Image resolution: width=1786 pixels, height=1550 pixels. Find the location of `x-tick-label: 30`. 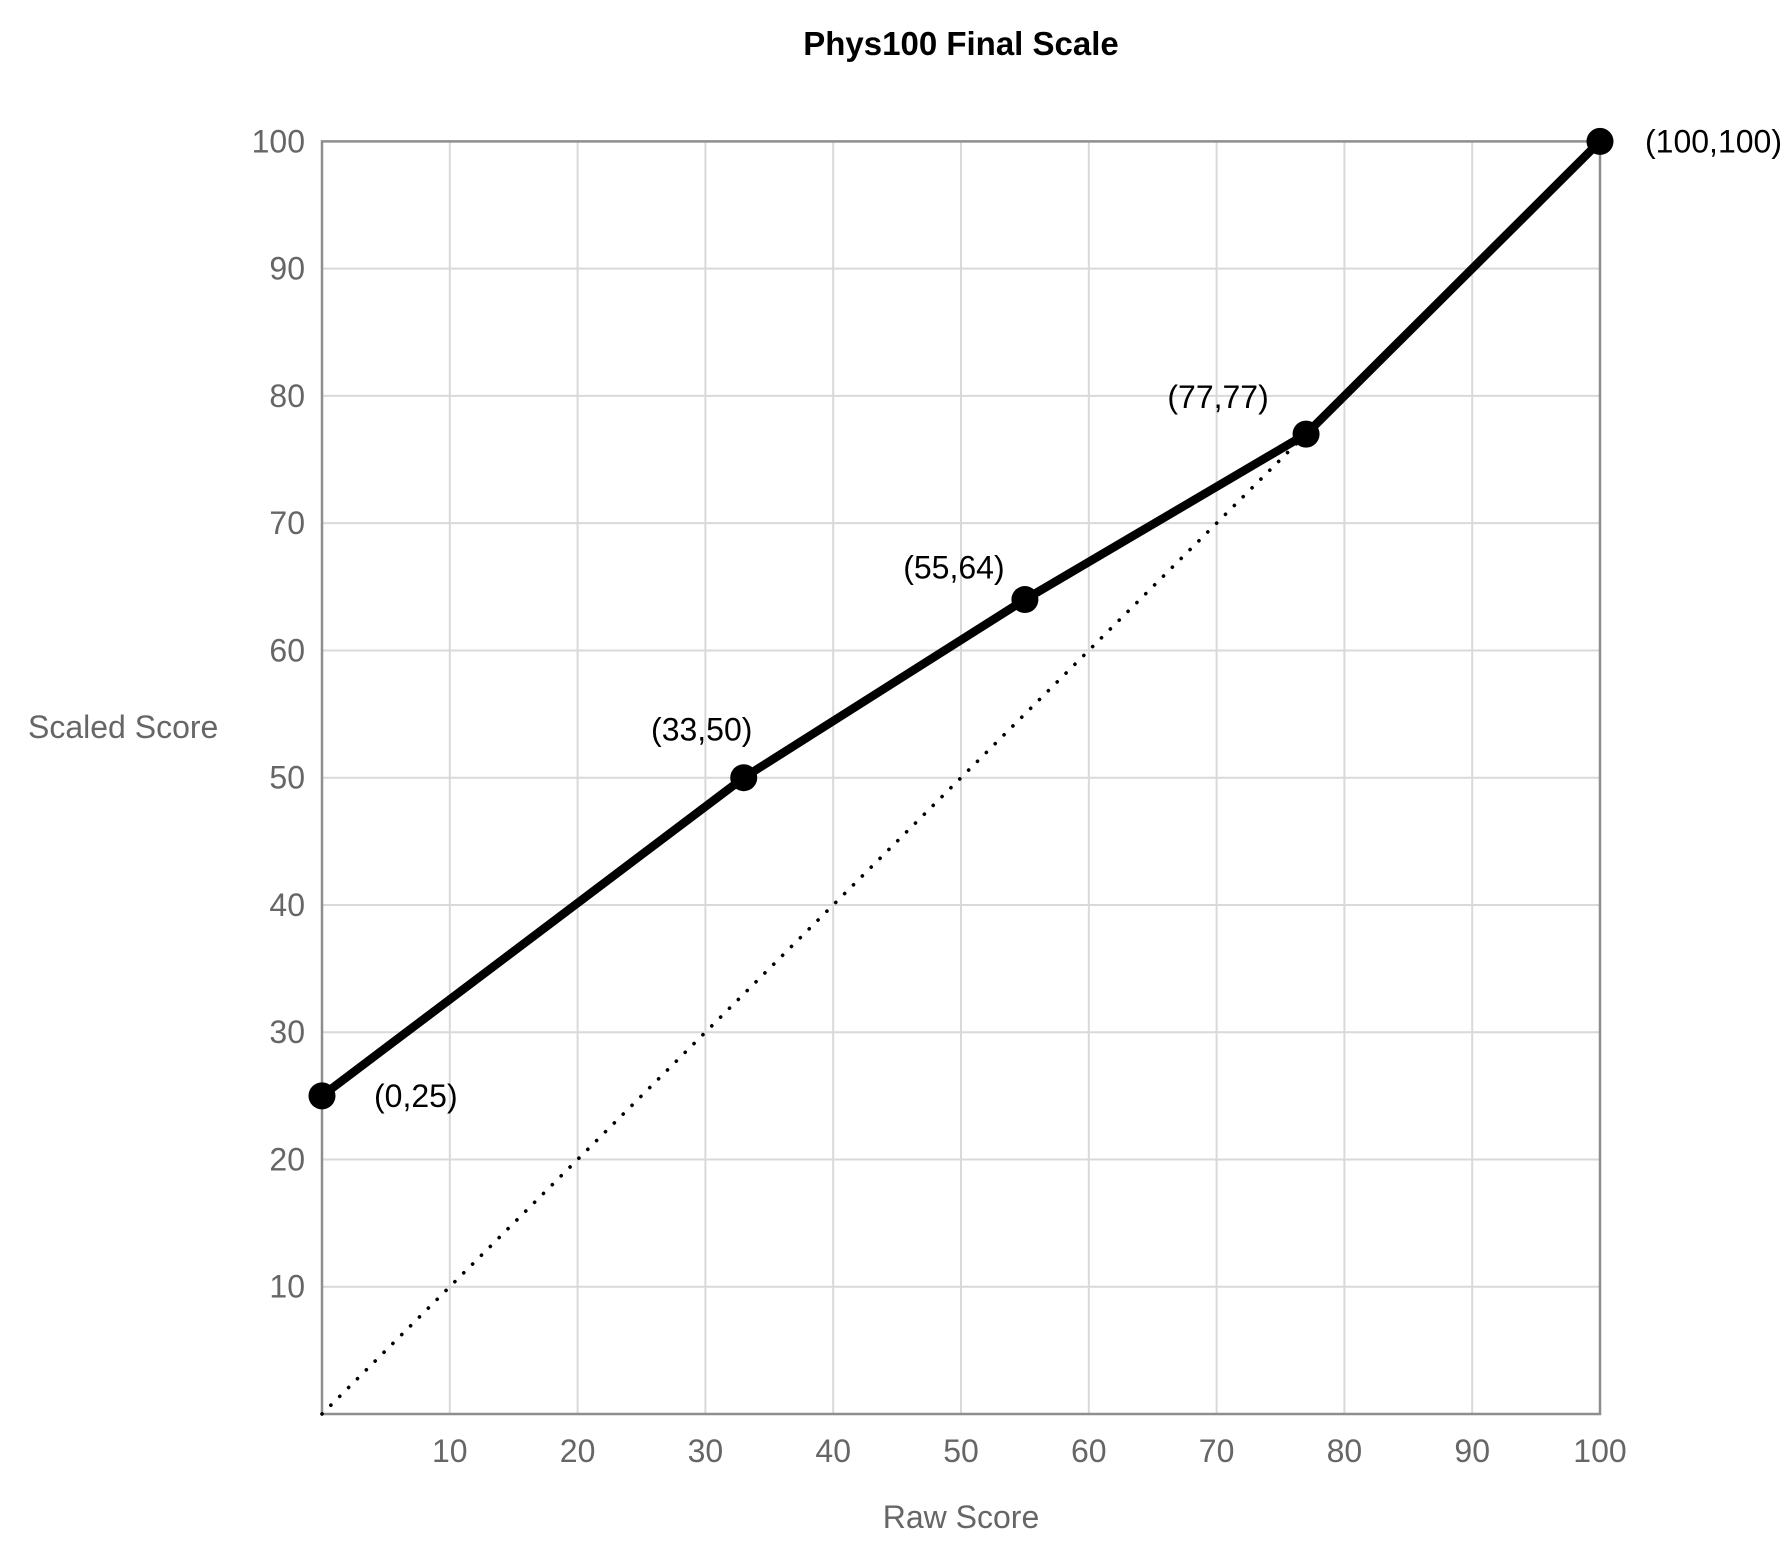

x-tick-label: 30 is located at coordinates (706, 1451).